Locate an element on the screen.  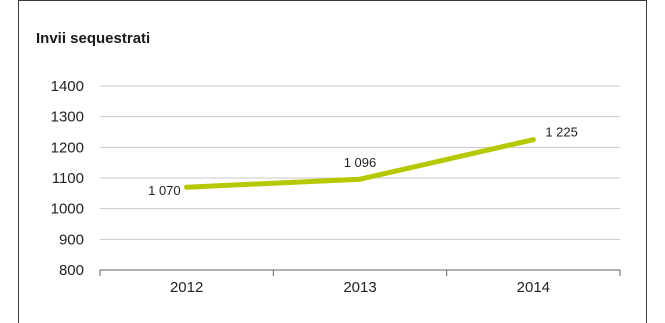
data-label: 1 070 is located at coordinates (164, 190).